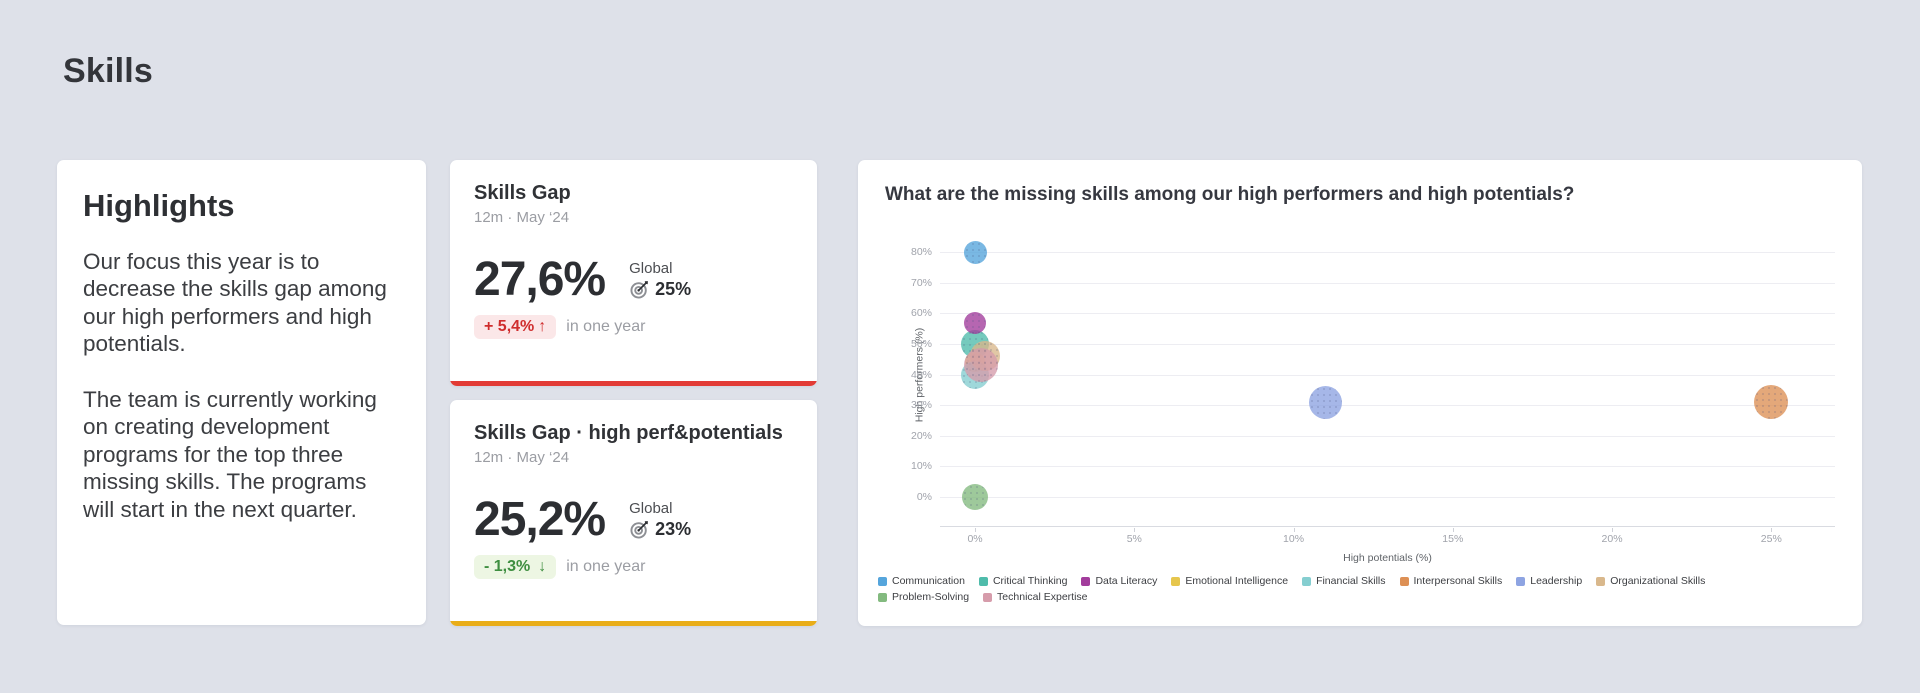 The width and height of the screenshot is (1920, 693). I want to click on kpi-delta-badge: - 1,3% ↓, so click(515, 567).